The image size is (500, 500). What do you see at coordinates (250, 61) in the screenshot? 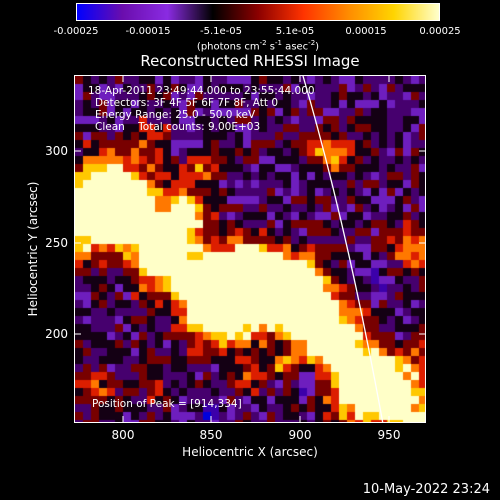
I see `image-title: Reconstructed RHESSI Image` at bounding box center [250, 61].